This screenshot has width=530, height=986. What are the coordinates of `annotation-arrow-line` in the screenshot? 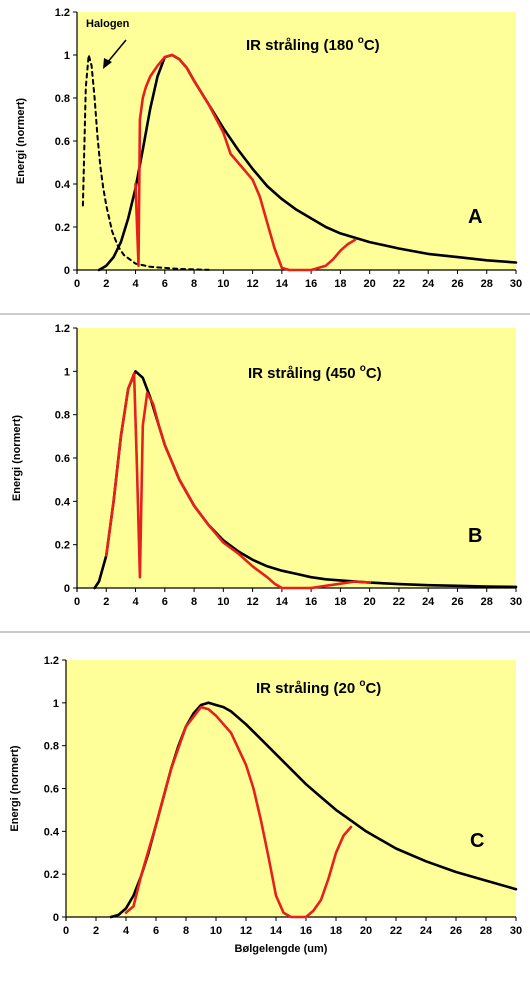 It's located at (116, 51).